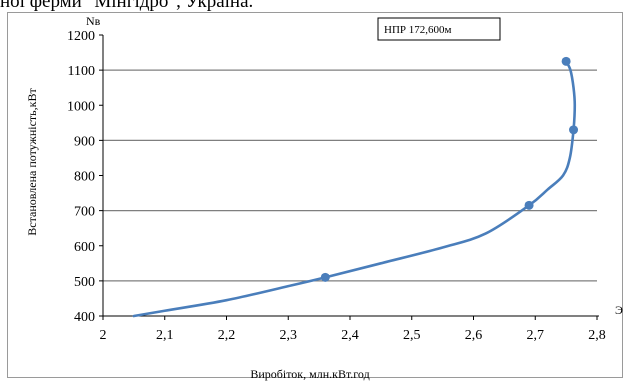 This screenshot has width=630, height=384. Describe the element at coordinates (103, 335) in the screenshot. I see `x-tick-label: 2` at that location.